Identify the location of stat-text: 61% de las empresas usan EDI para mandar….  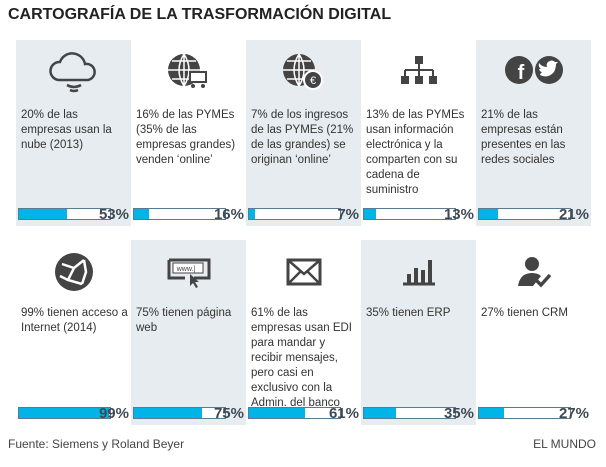
(301, 358).